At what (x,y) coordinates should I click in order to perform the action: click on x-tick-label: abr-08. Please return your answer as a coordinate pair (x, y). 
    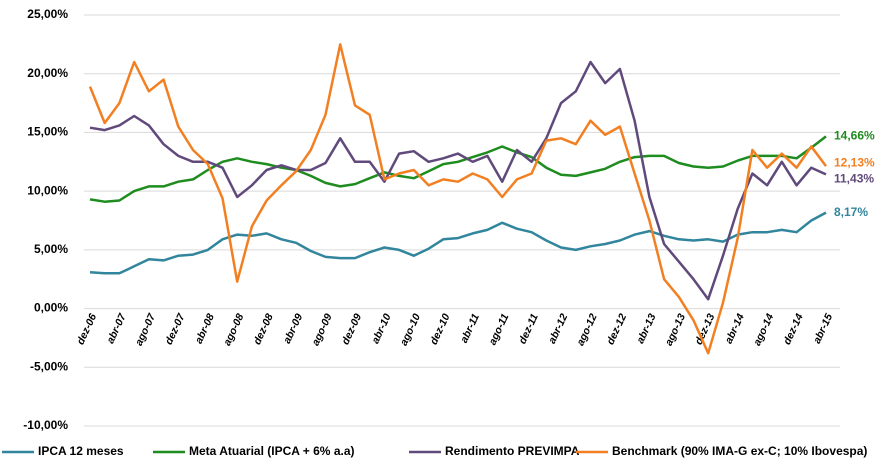
    Looking at the image, I should click on (205, 329).